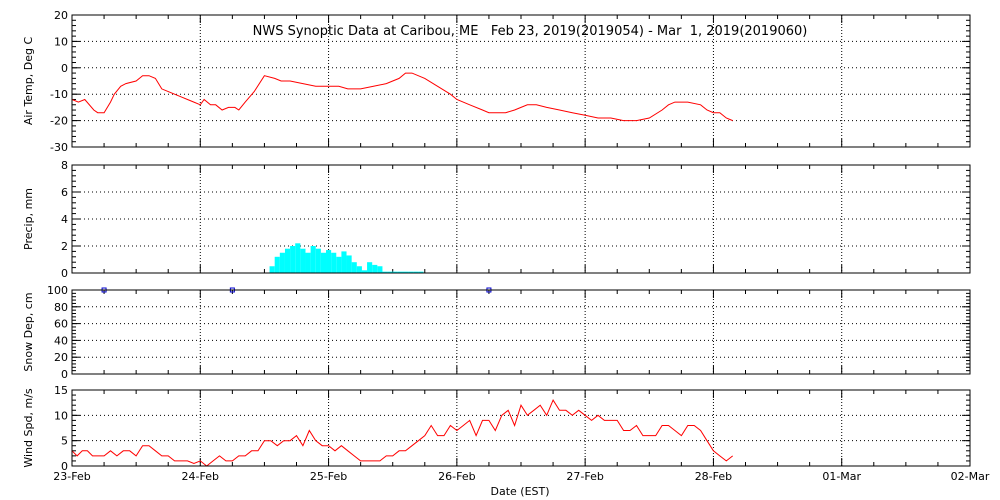  What do you see at coordinates (64, 441) in the screenshot?
I see `y-tick-label: 5` at bounding box center [64, 441].